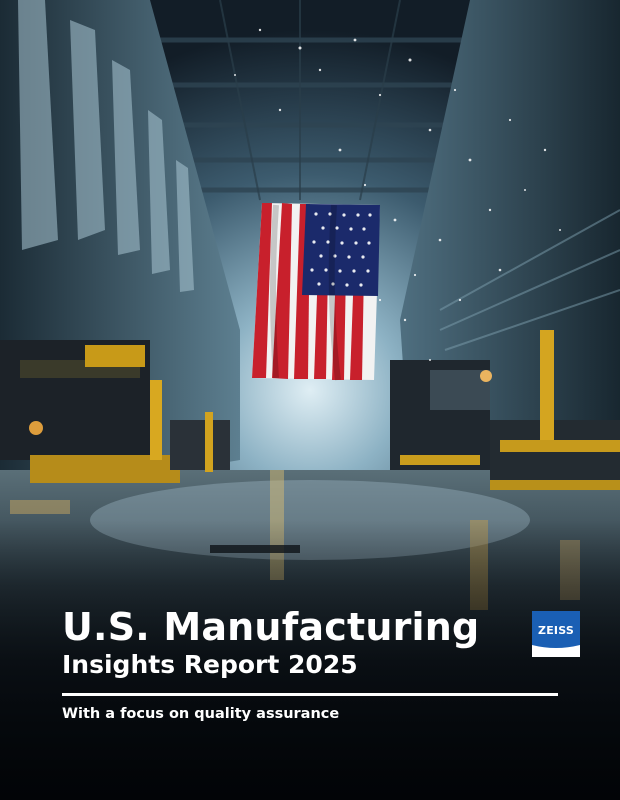 The width and height of the screenshot is (620, 800). Describe the element at coordinates (556, 630) in the screenshot. I see `logo-text: ZEISS` at that location.